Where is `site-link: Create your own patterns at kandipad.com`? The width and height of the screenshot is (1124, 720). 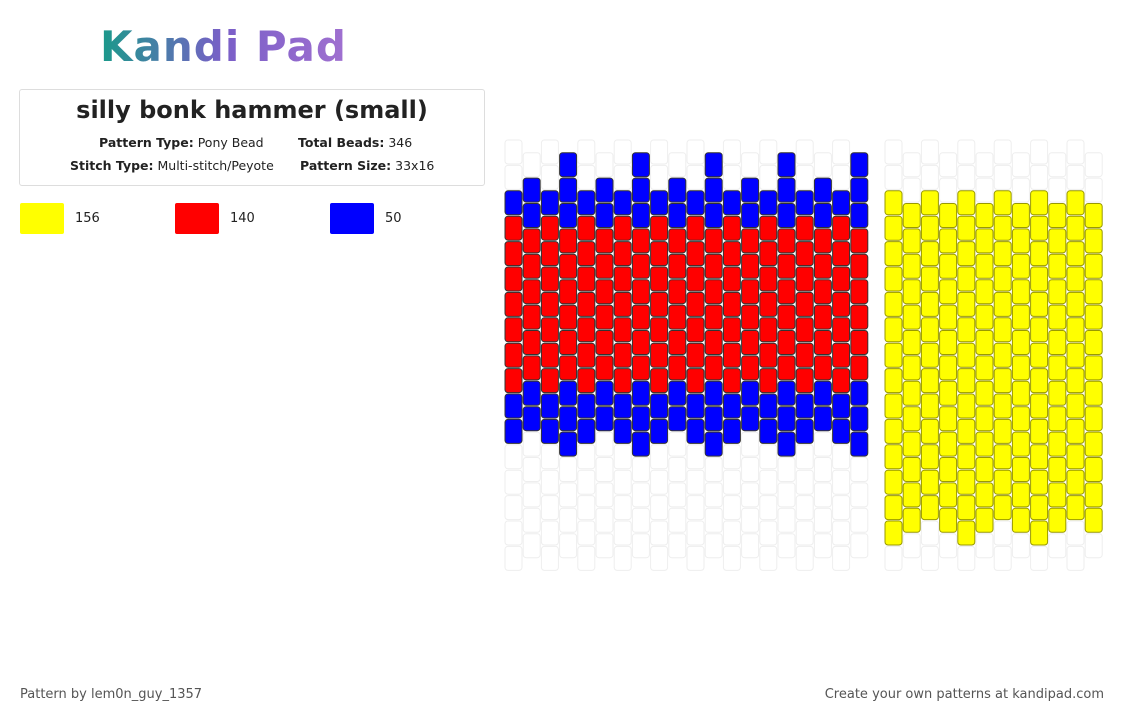
site-link: Create your own patterns at kandipad.com is located at coordinates (964, 694).